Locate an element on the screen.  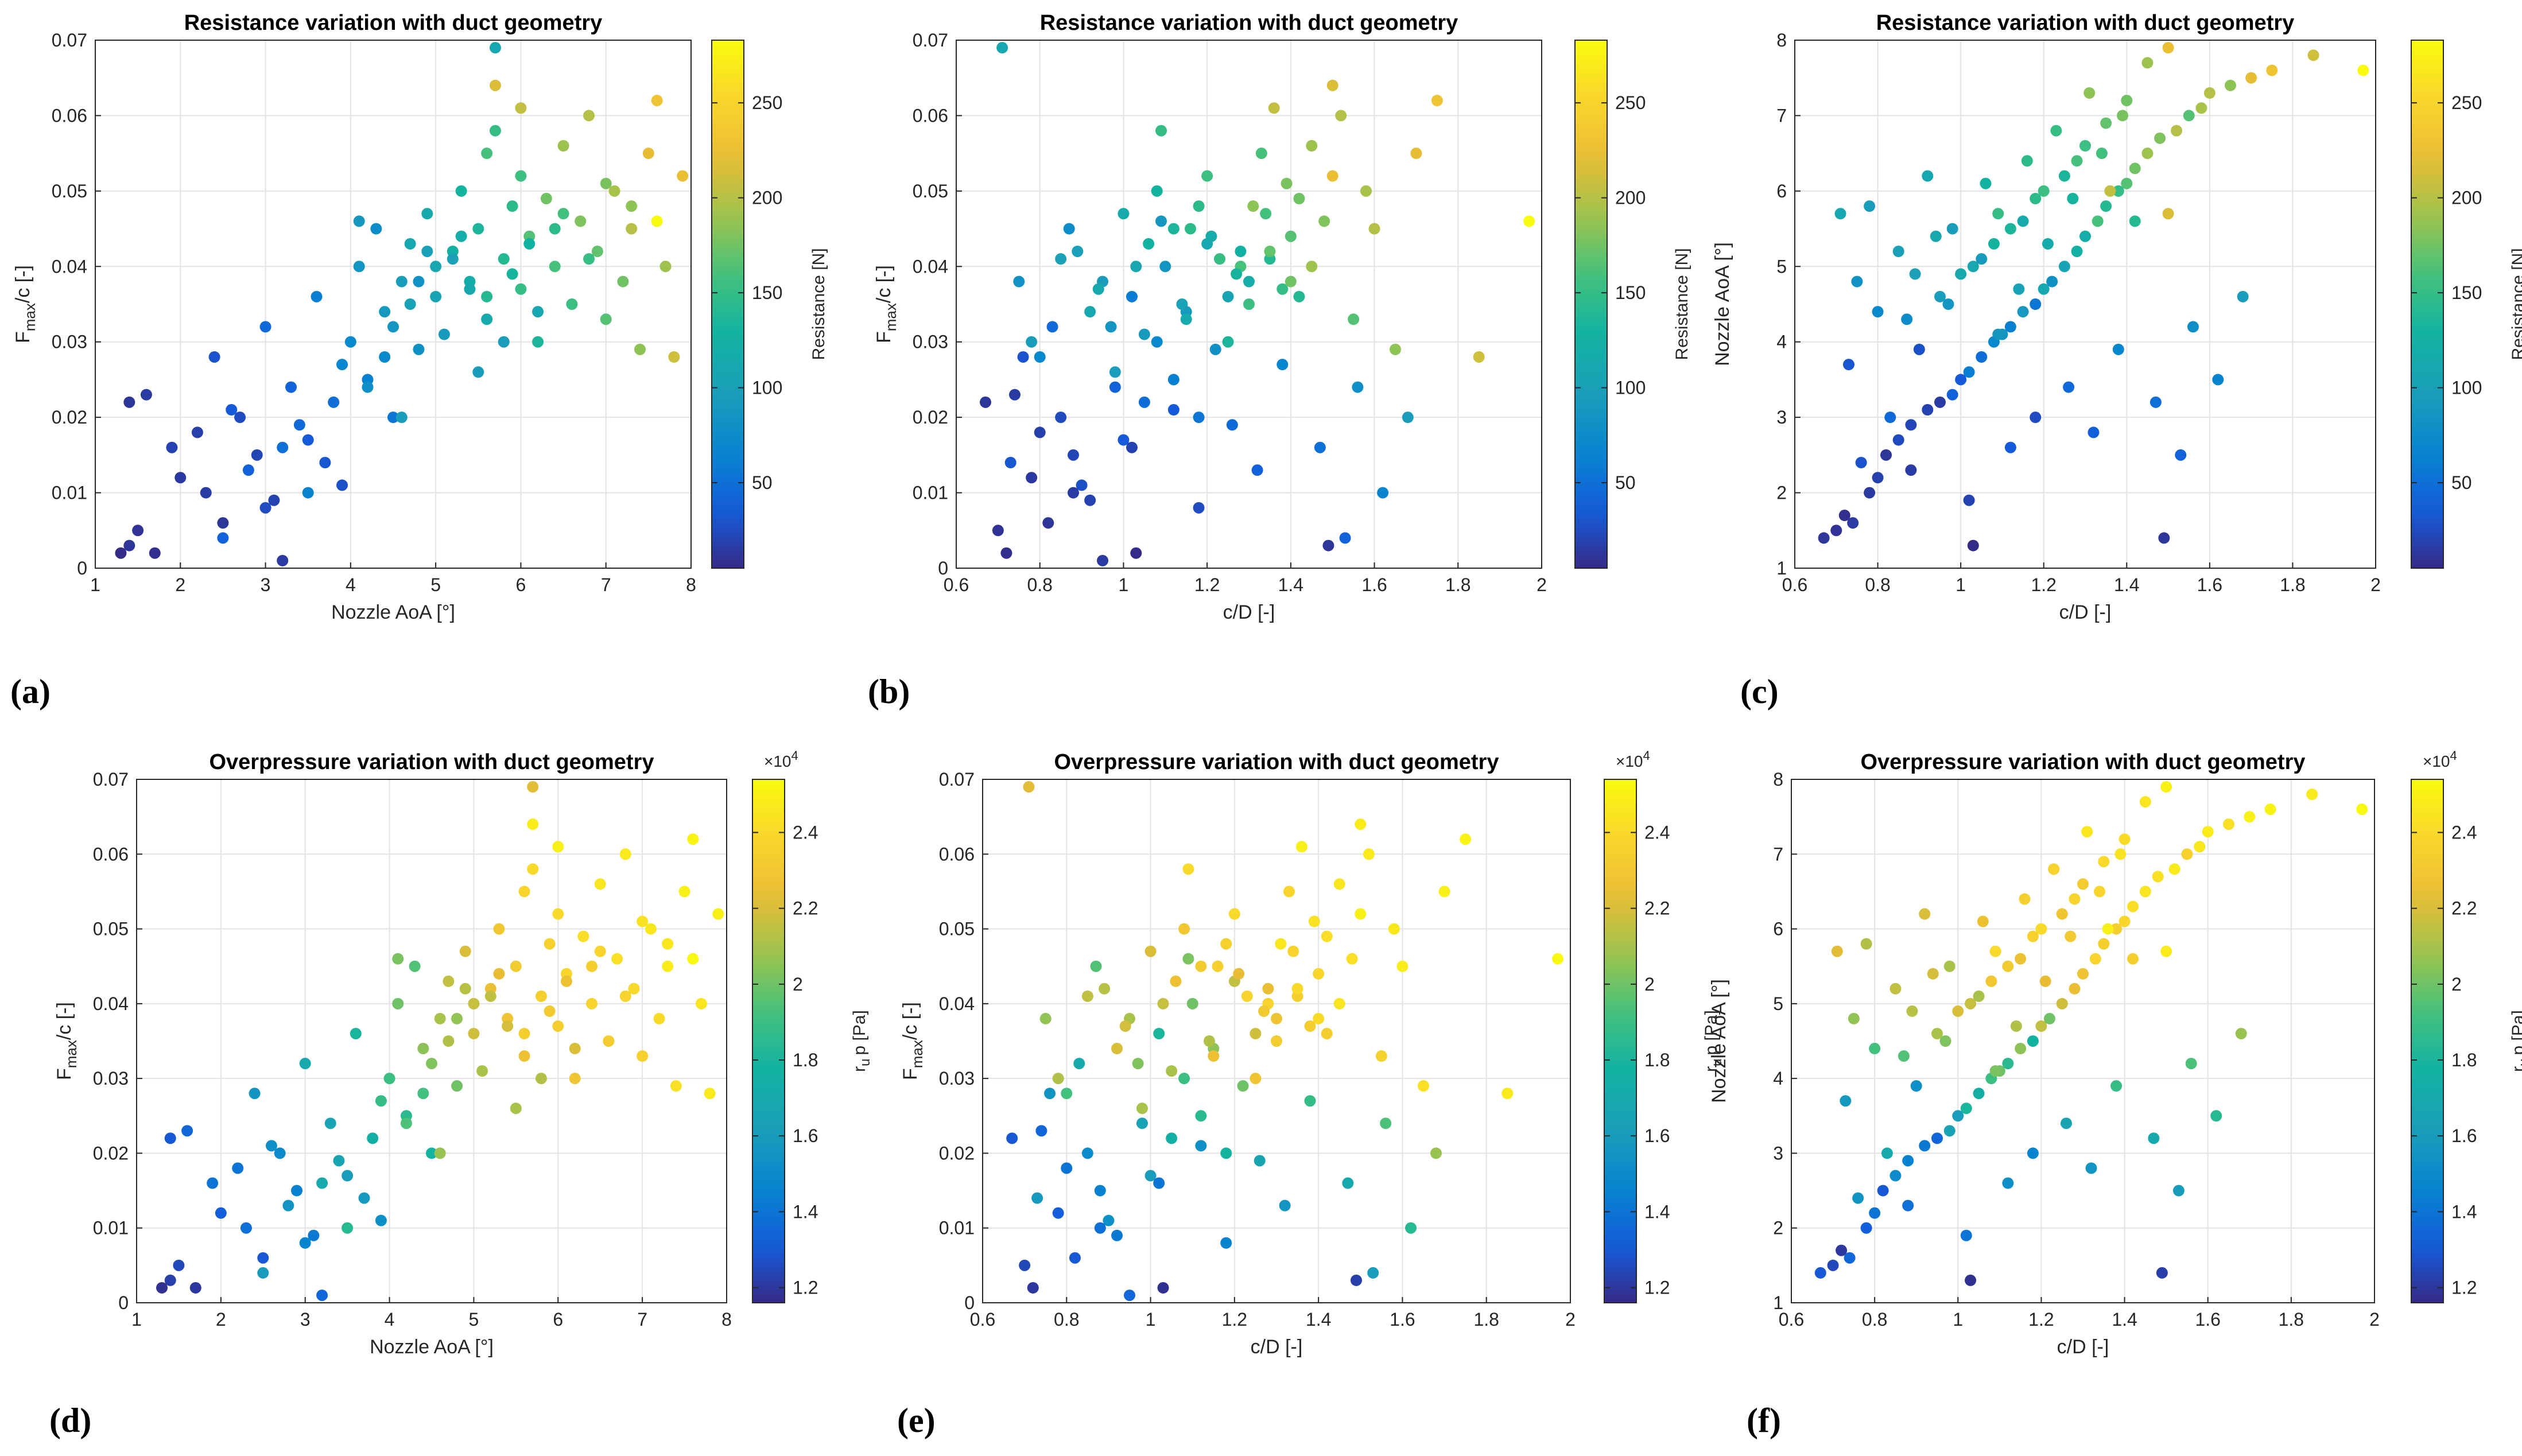
y-tick-label: 0.03 is located at coordinates (957, 1078).